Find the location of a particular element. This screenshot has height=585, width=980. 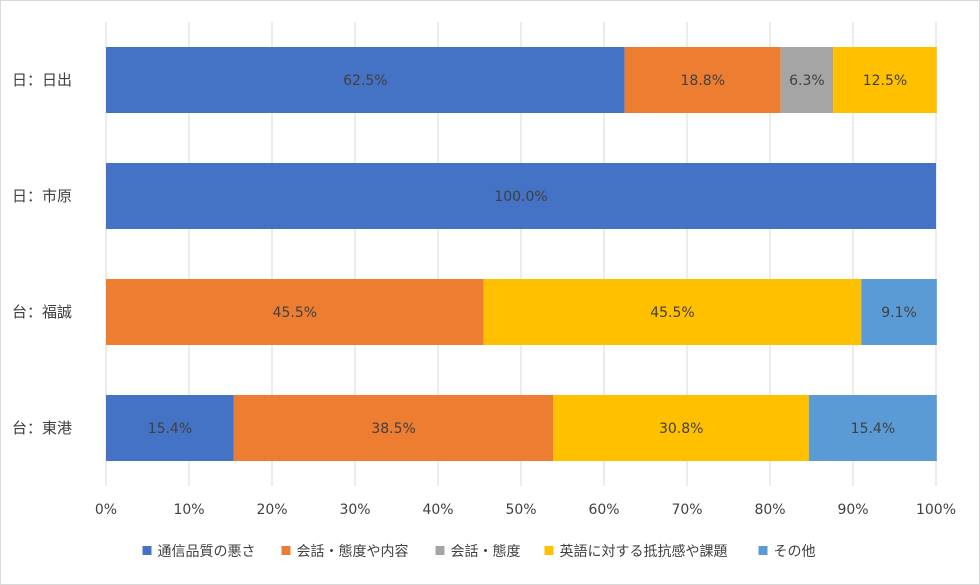

legend-entry: 会話・態度や内容 is located at coordinates (353, 551).